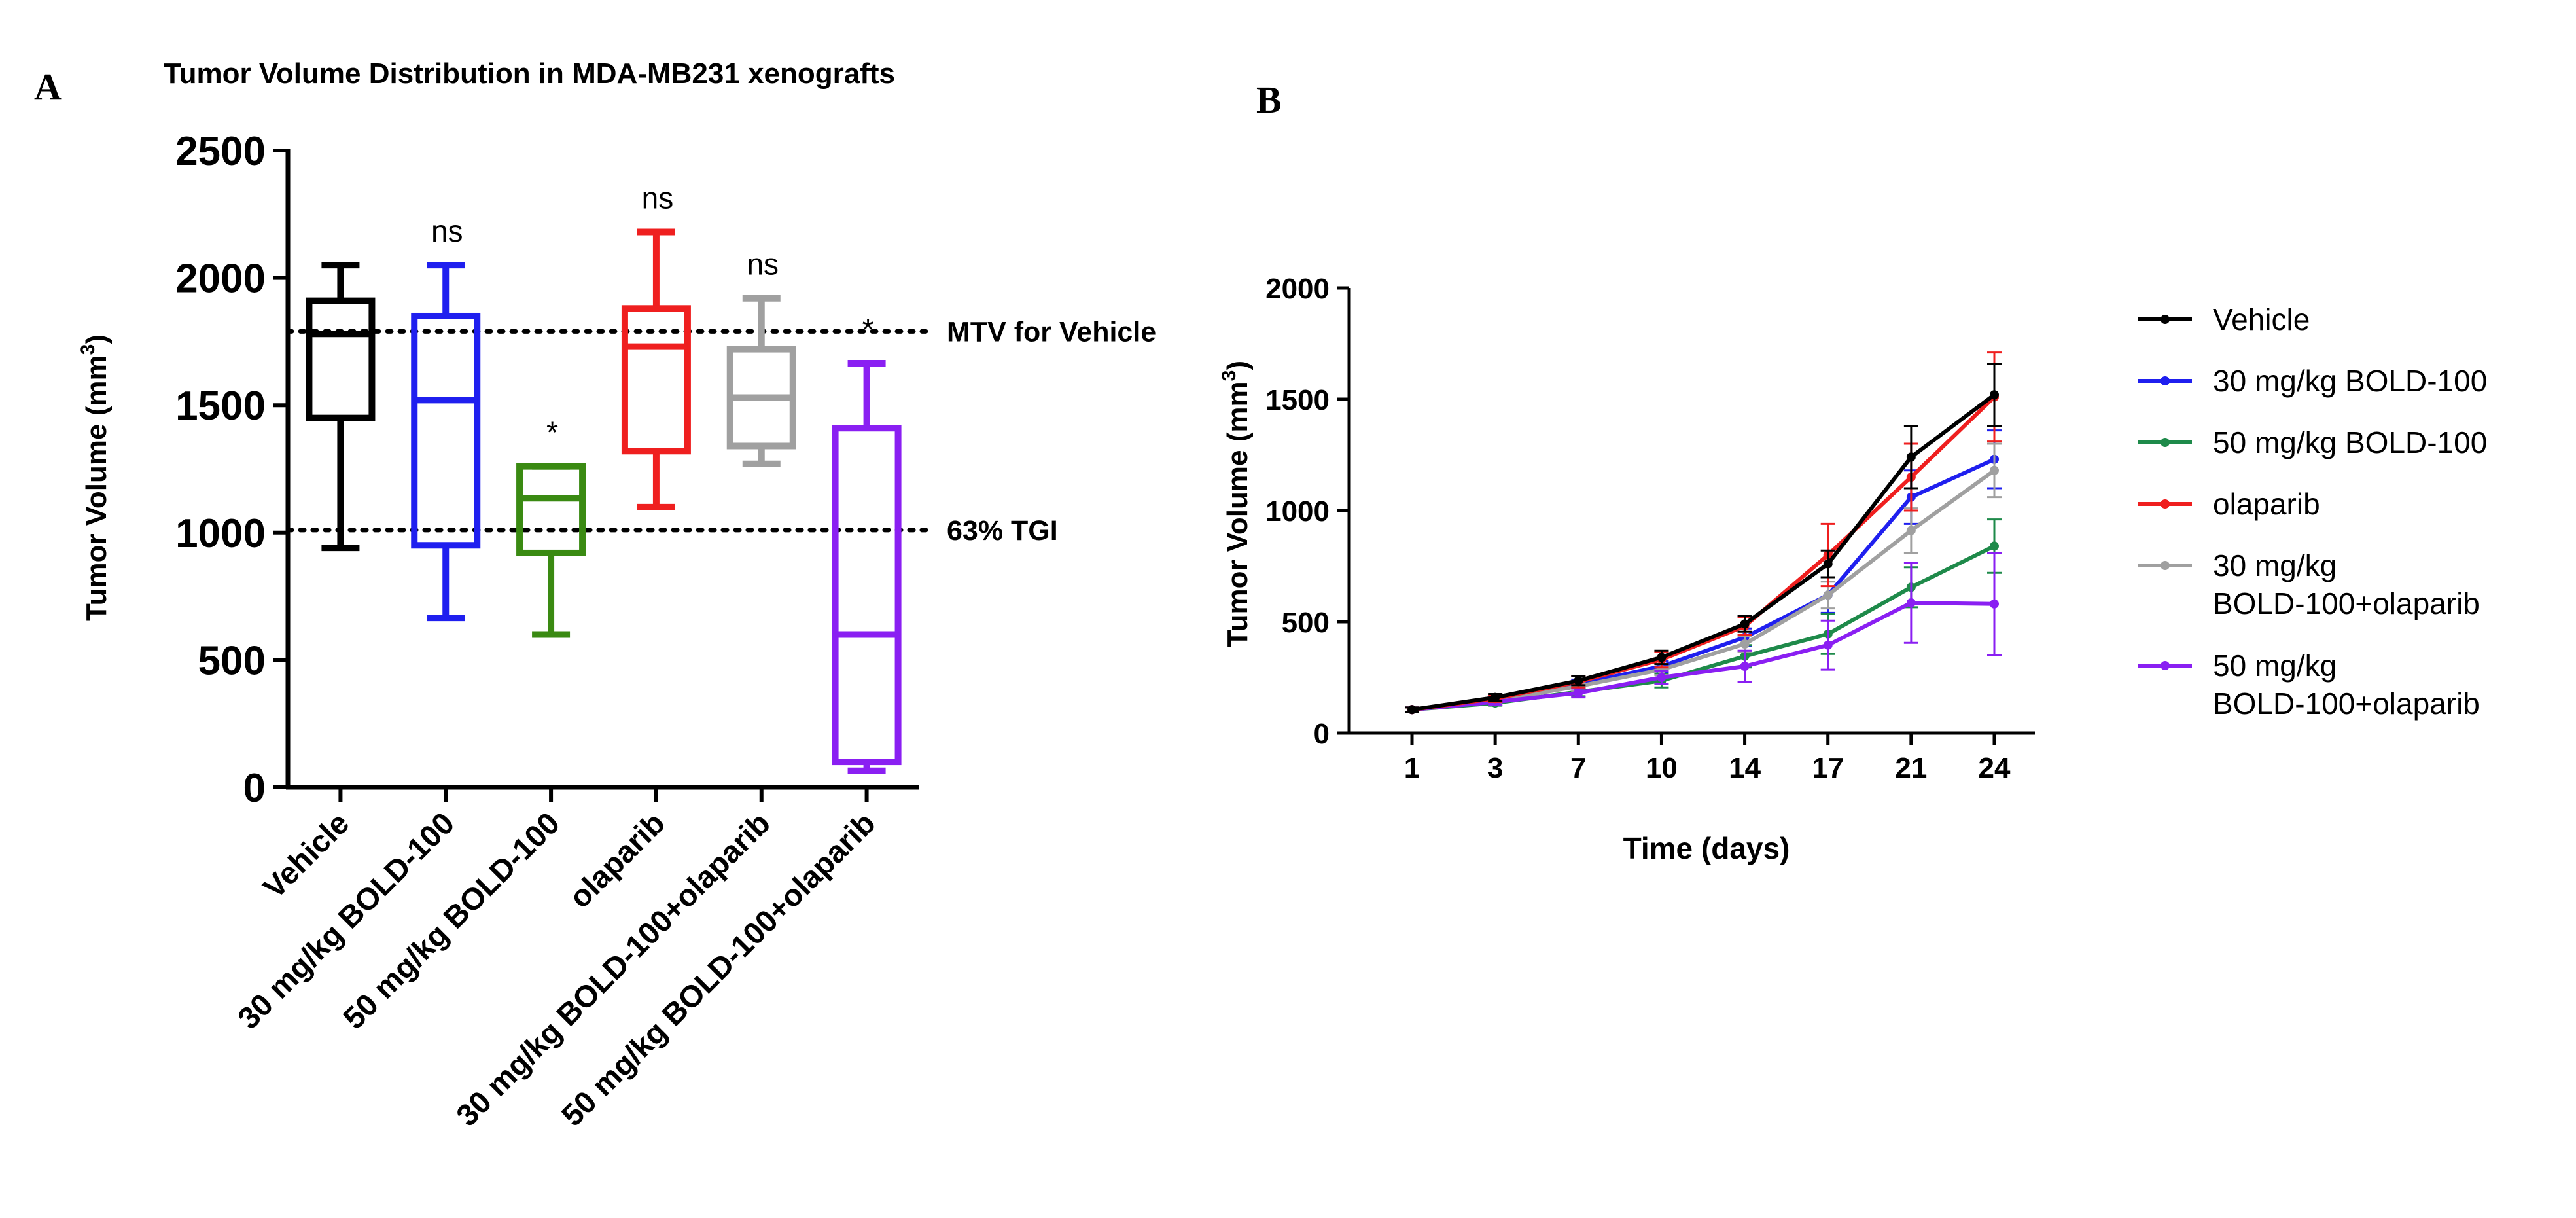 Image resolution: width=2576 pixels, height=1218 pixels. What do you see at coordinates (2309, 584) in the screenshot?
I see `b-legend-item: 30 mg/kg BOLD-100+olaparib` at bounding box center [2309, 584].